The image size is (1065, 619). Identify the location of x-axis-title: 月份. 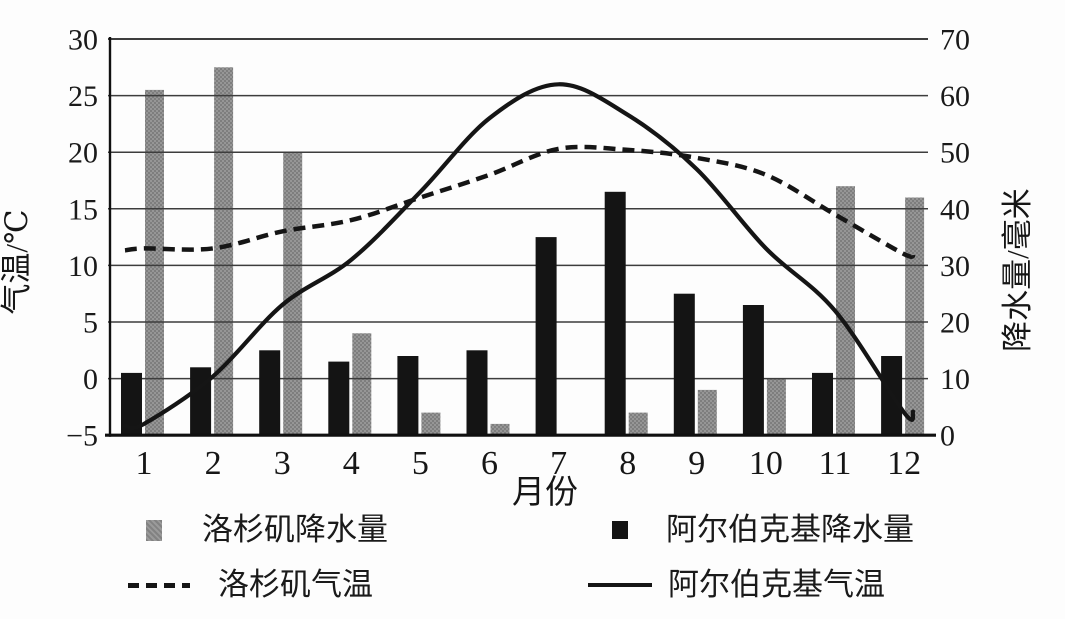
(545, 492).